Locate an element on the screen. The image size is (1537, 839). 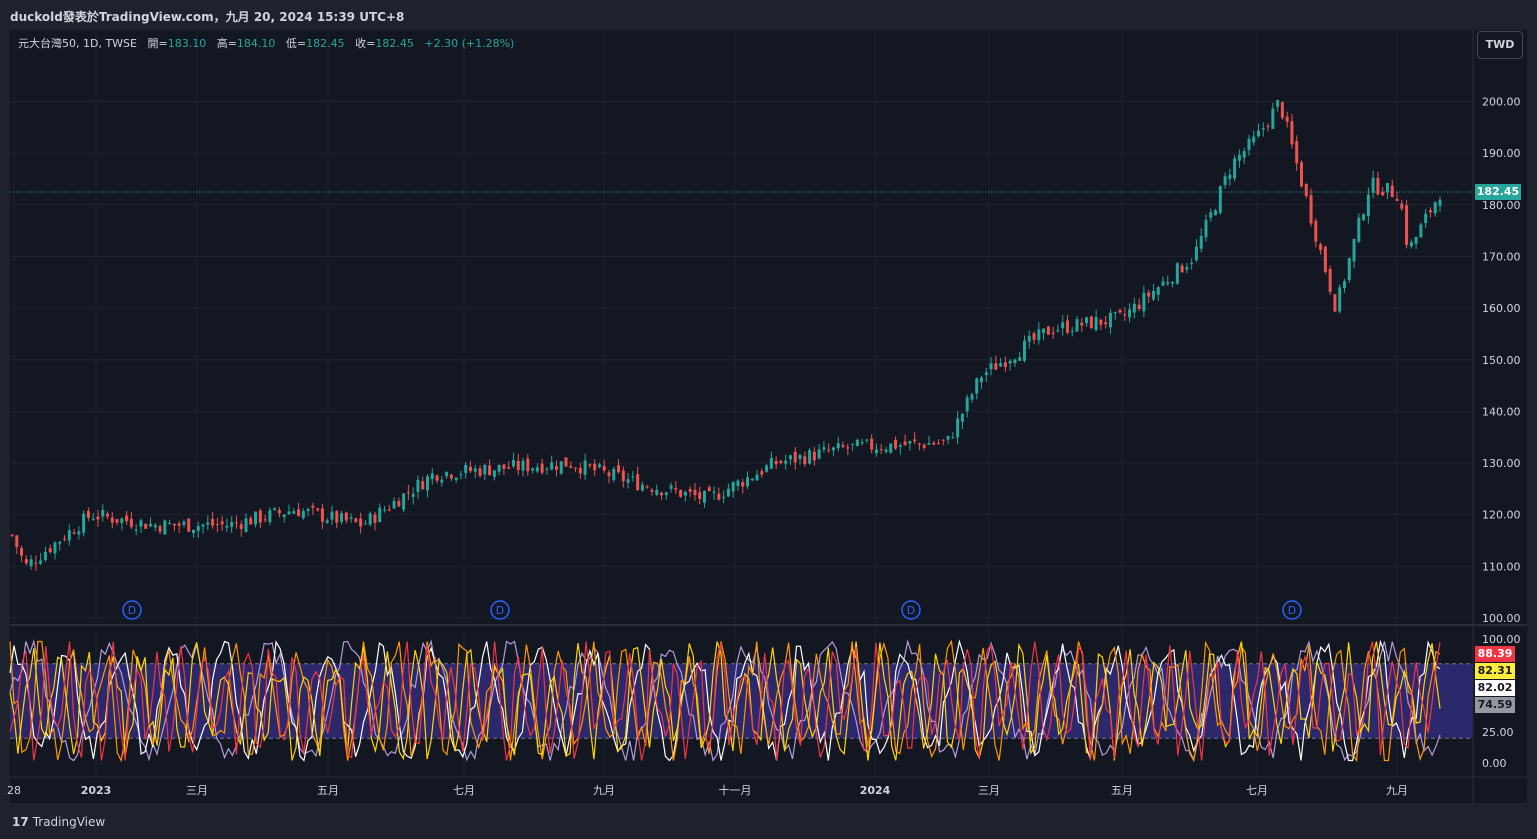
time-tick-label: 28 is located at coordinates (14, 790).